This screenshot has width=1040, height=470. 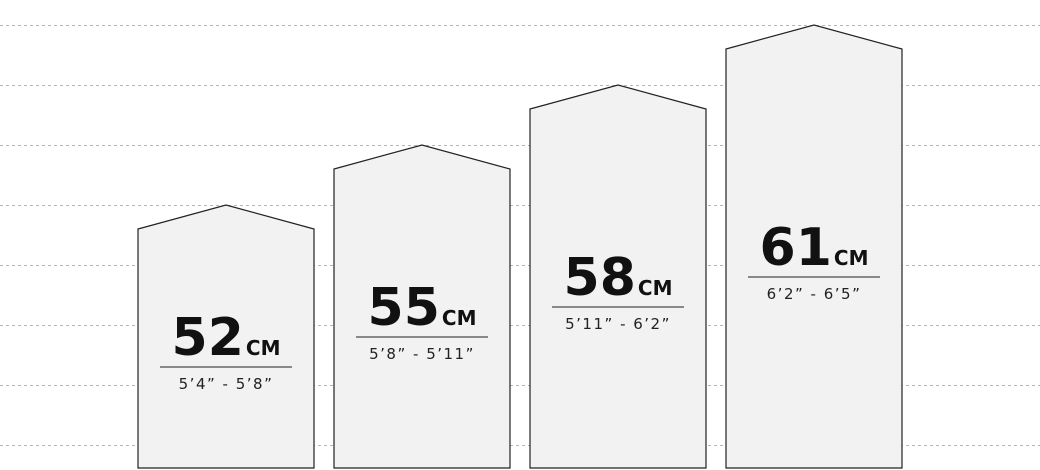 I want to click on size-number: 52, so click(x=208, y=338).